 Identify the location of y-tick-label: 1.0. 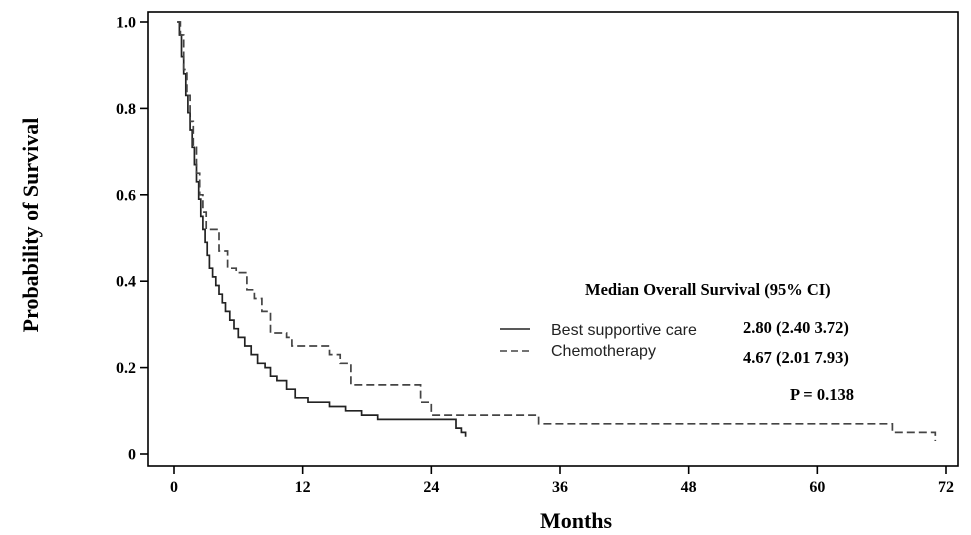
(126, 23).